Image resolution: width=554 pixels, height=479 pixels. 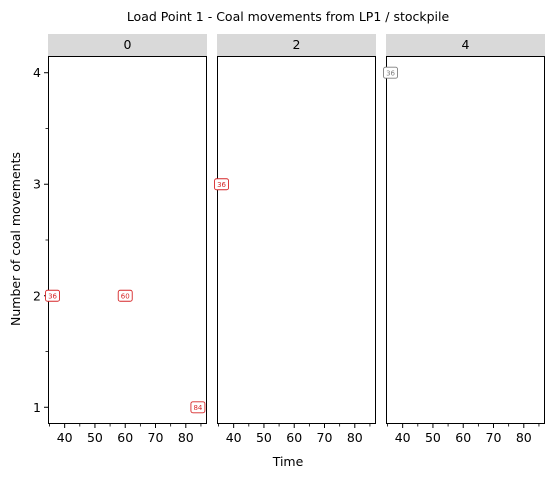 What do you see at coordinates (37, 407) in the screenshot?
I see `y-tick-label: 1` at bounding box center [37, 407].